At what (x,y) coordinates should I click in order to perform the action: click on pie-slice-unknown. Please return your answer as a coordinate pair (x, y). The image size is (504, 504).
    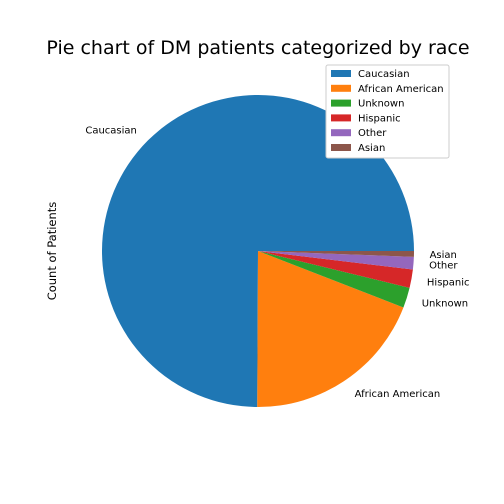
    Looking at the image, I should click on (334, 279).